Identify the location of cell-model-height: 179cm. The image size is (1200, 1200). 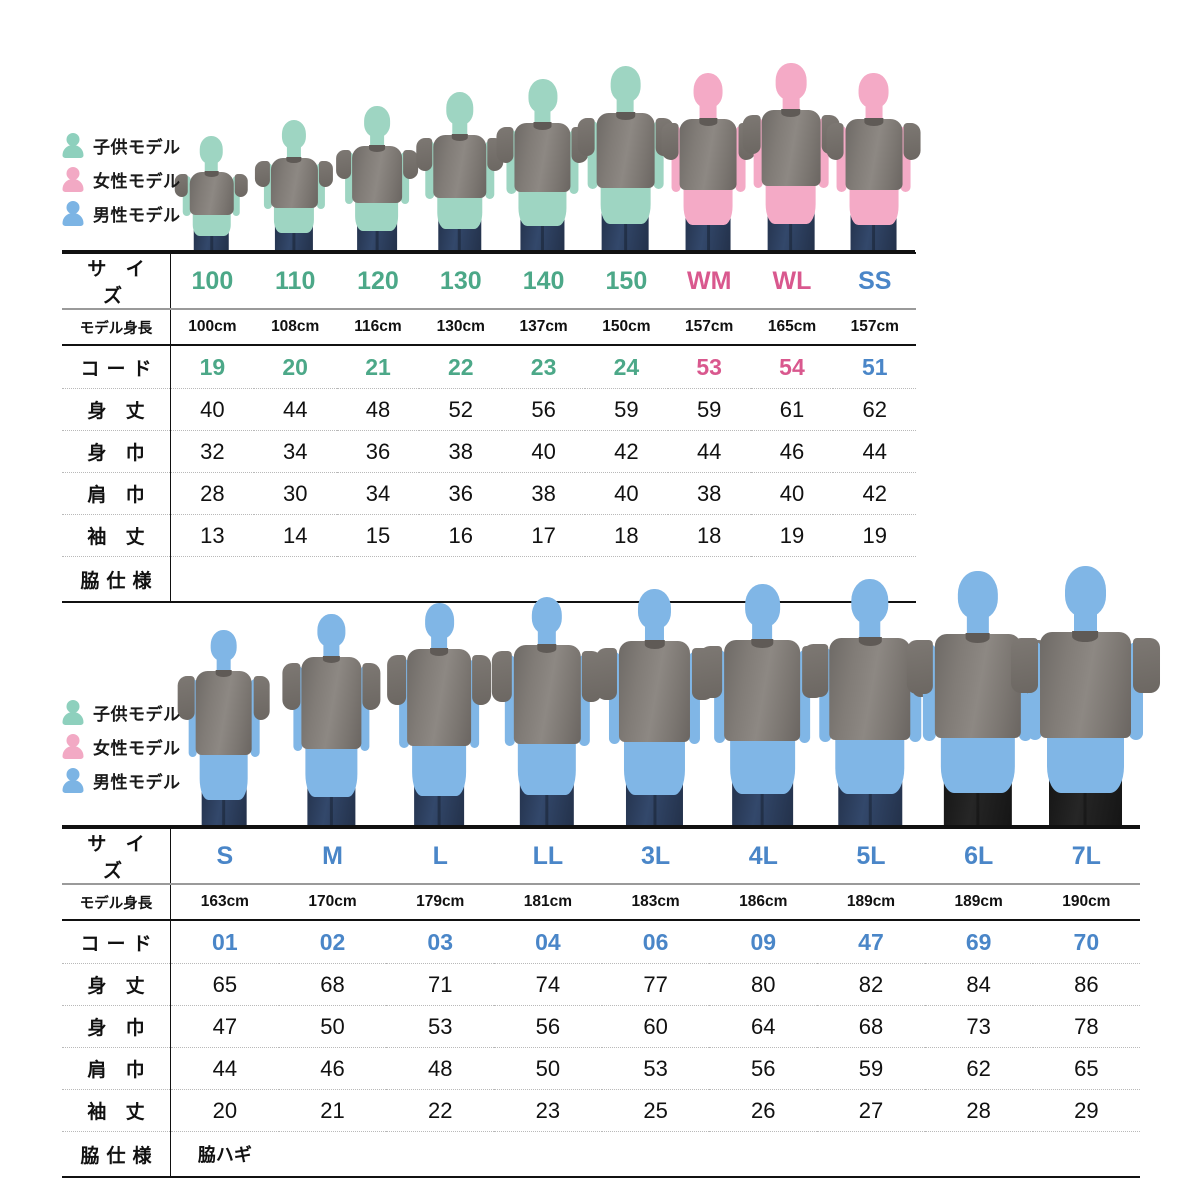
(440, 901).